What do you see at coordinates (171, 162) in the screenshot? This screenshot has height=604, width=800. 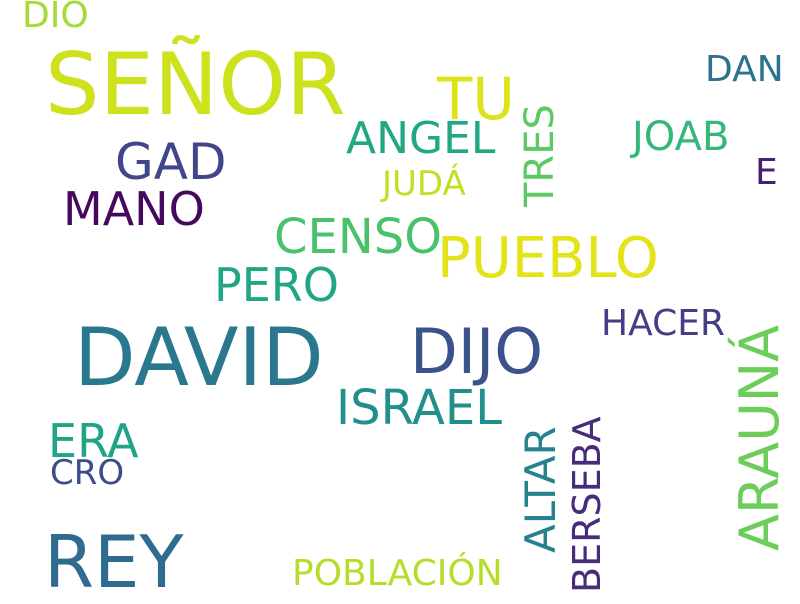 I see `word-gad: GAD` at bounding box center [171, 162].